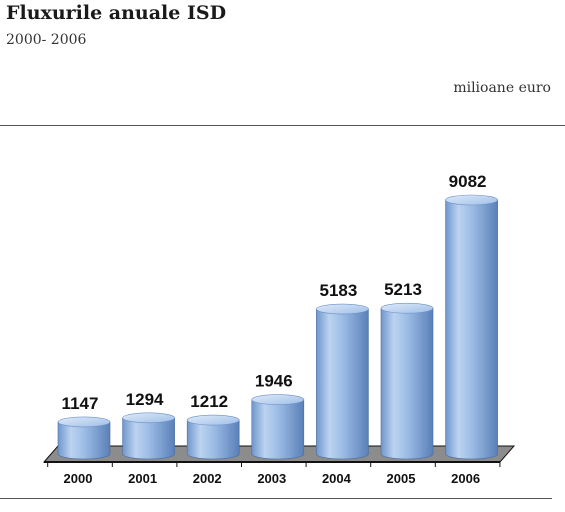 The height and width of the screenshot is (512, 565). What do you see at coordinates (282, 125) in the screenshot?
I see `top-divider` at bounding box center [282, 125].